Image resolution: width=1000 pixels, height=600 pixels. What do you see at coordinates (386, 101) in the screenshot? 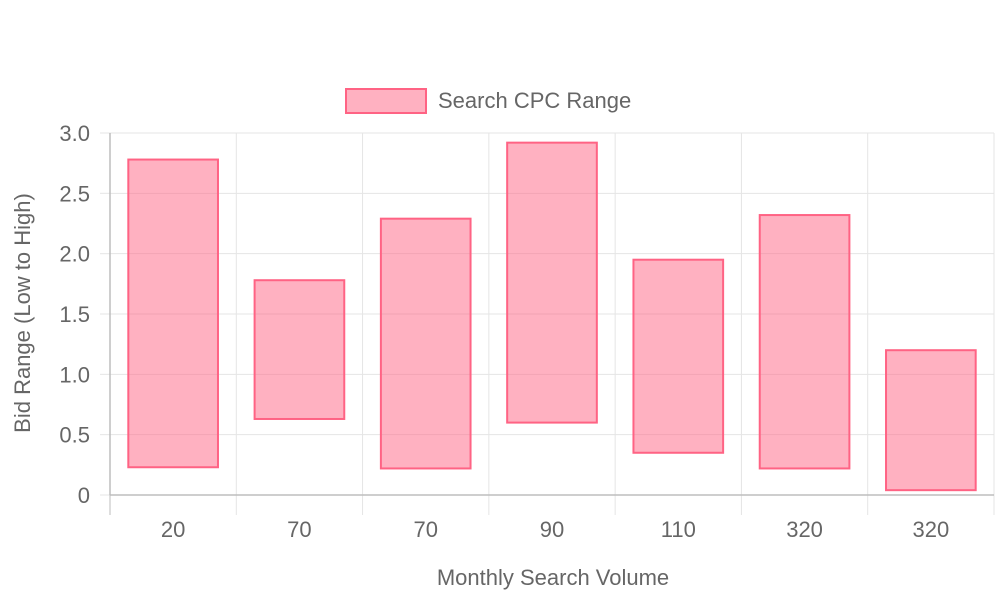
I see `legend-swatch` at bounding box center [386, 101].